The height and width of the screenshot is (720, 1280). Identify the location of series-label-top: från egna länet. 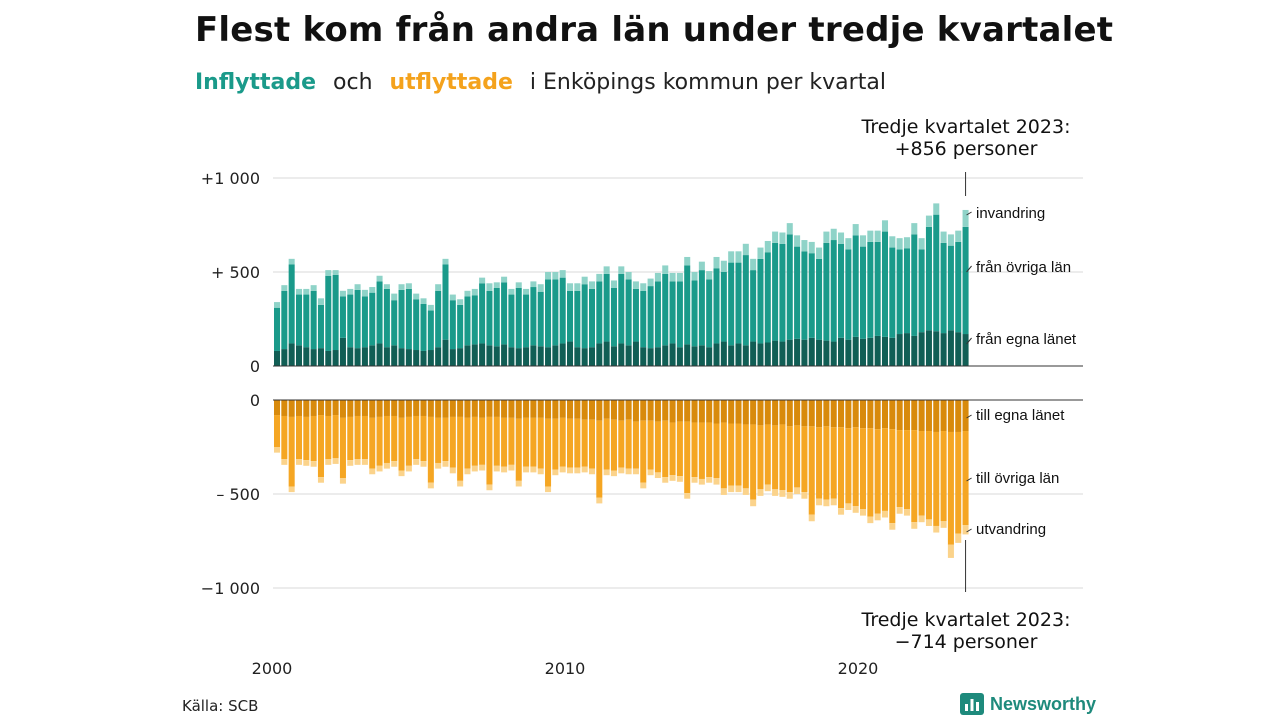
(1026, 339).